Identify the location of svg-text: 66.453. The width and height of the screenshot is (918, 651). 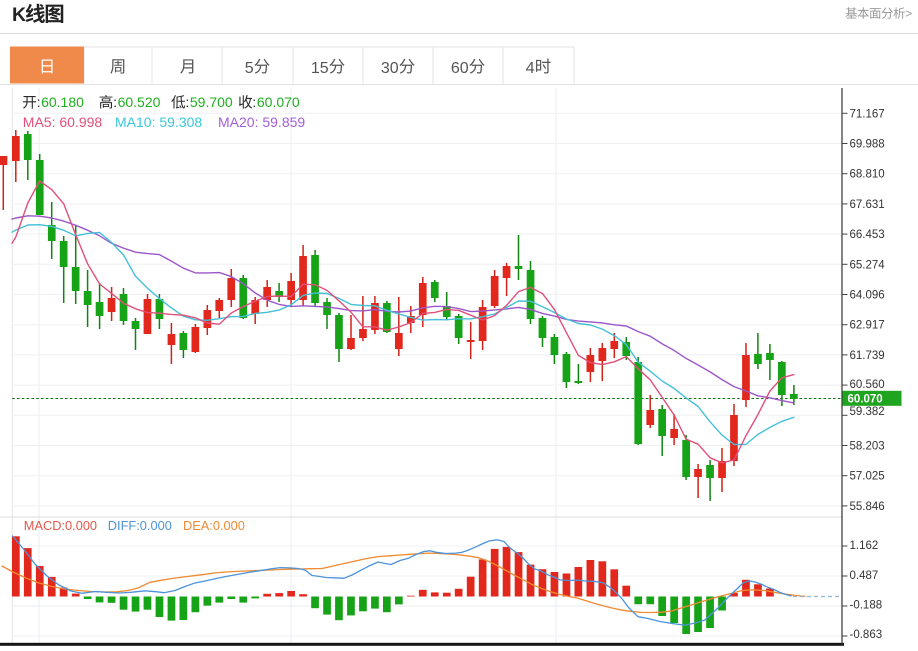
(867, 235).